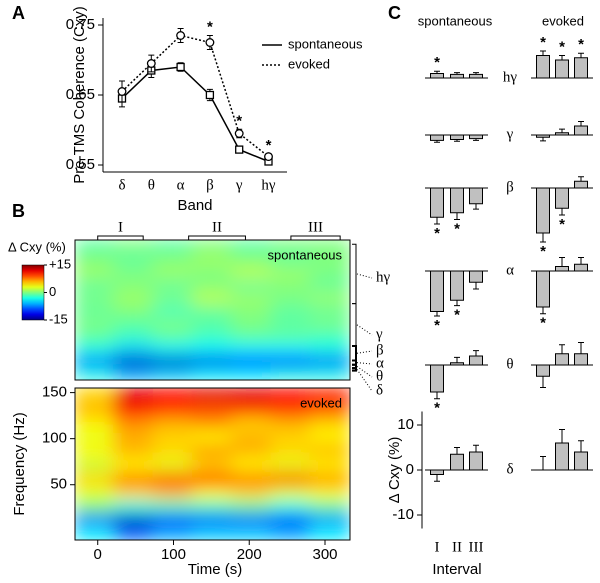 The height and width of the screenshot is (583, 600). I want to click on column-header: spontaneous, so click(455, 20).